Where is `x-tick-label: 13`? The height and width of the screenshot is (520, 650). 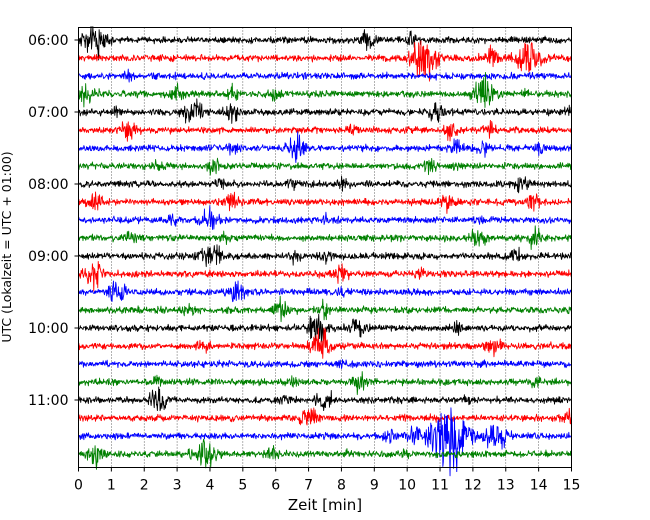 x-tick-label: 13 is located at coordinates (506, 486).